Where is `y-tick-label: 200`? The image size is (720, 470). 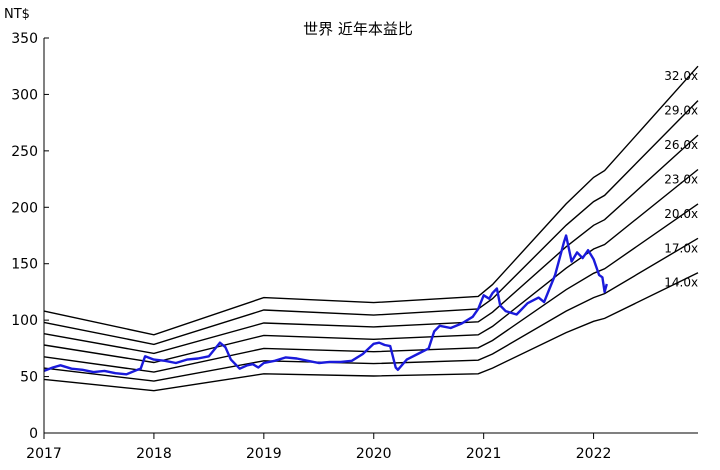
y-tick-label: 200 is located at coordinates (24, 208).